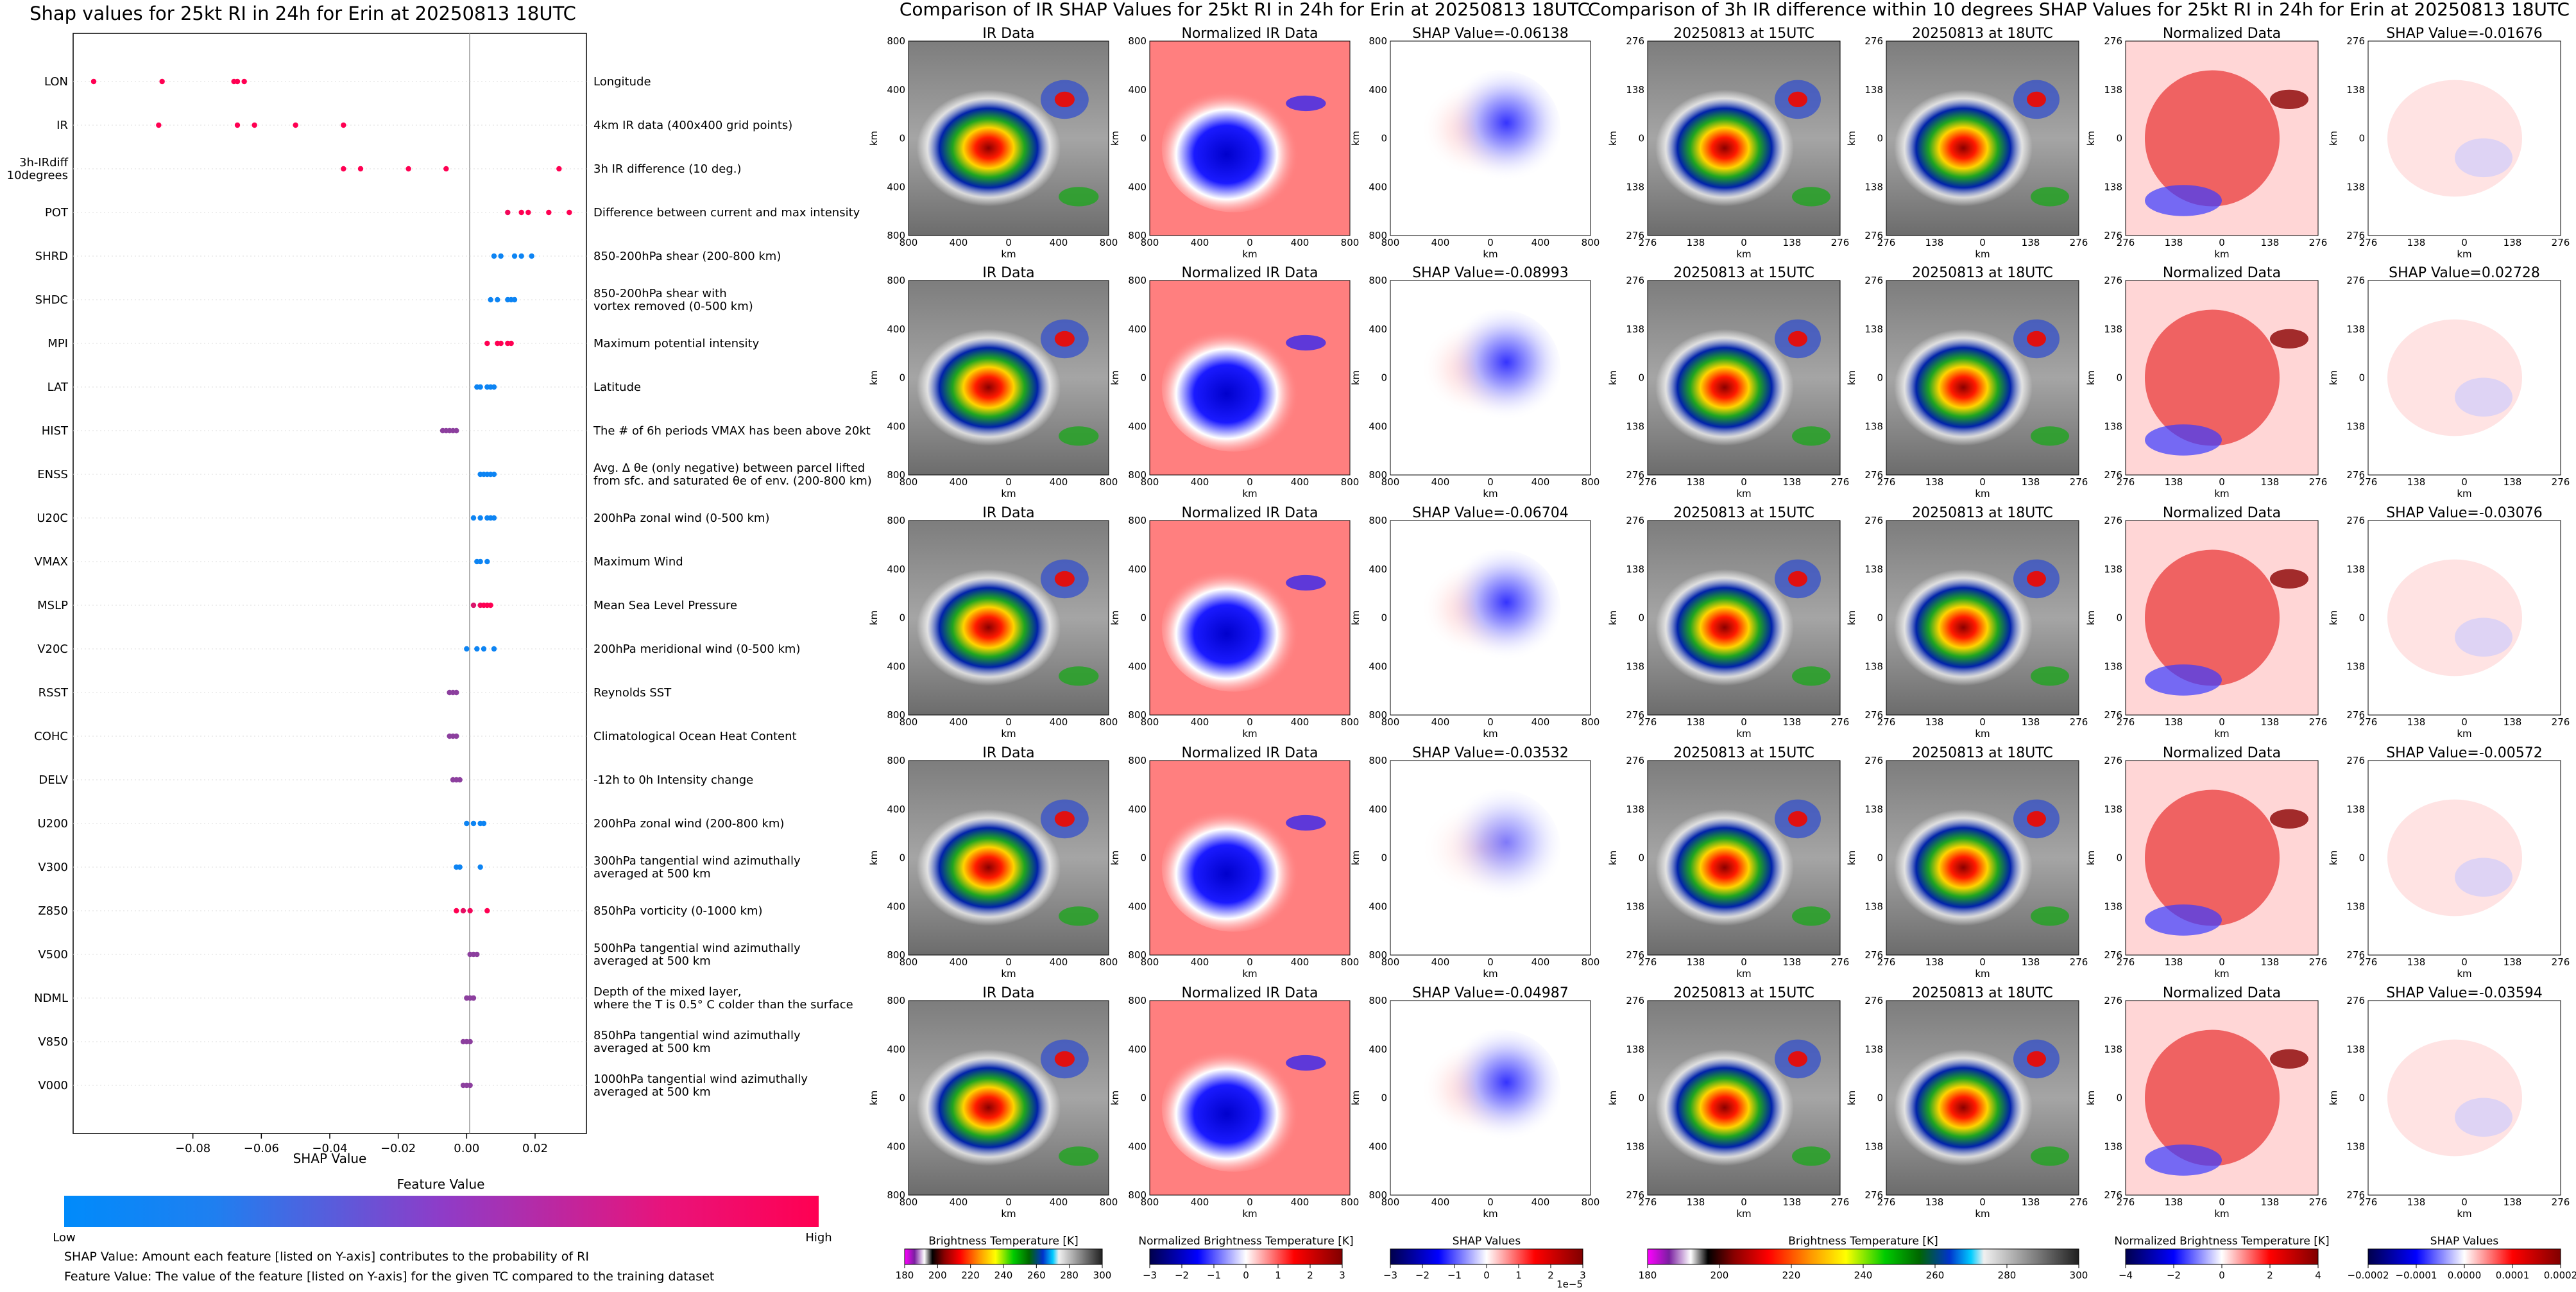  I want to click on feature-name-label: Z850, so click(53, 911).